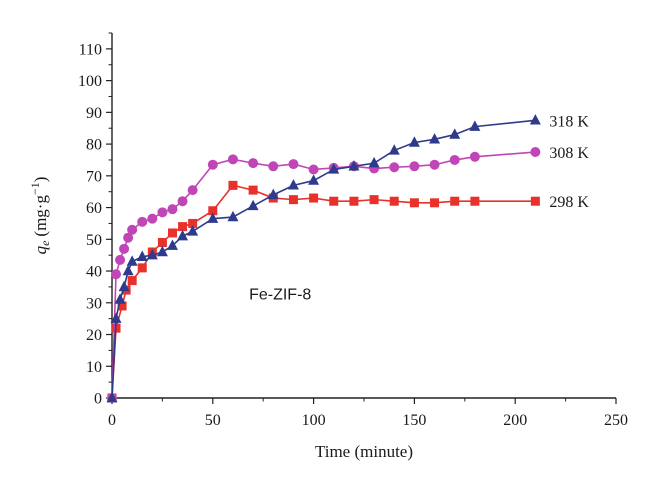 This screenshot has width=660, height=493. What do you see at coordinates (94, 208) in the screenshot?
I see `y-tick-label: 60` at bounding box center [94, 208].